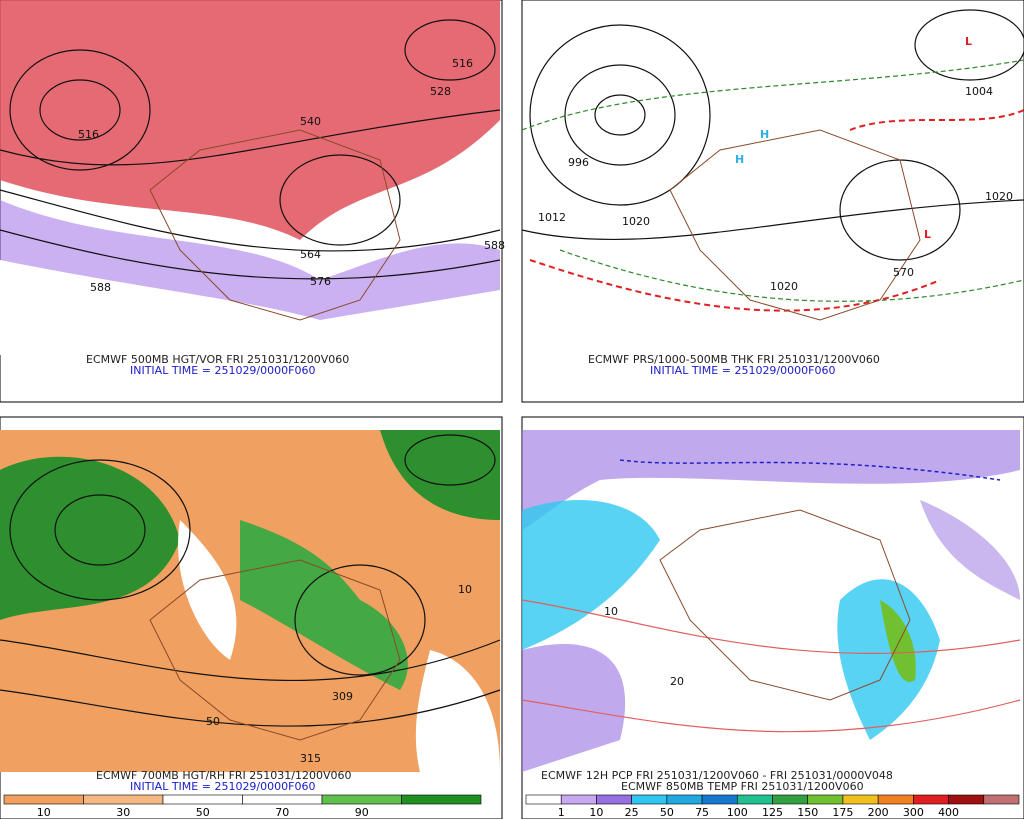  What do you see at coordinates (561, 812) in the screenshot?
I see `colorbar-label: 1` at bounding box center [561, 812].